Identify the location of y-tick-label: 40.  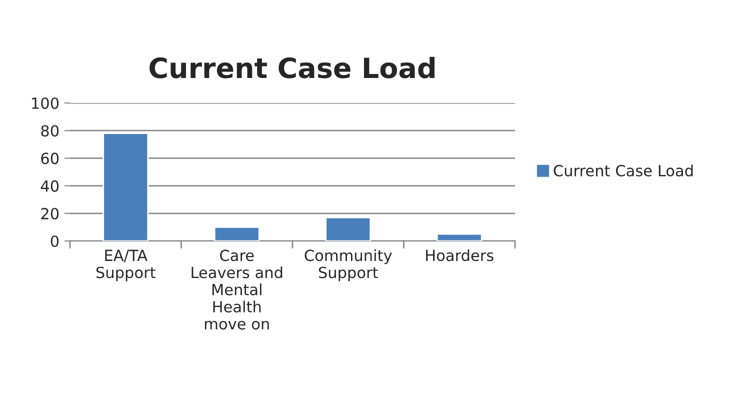
(49, 186).